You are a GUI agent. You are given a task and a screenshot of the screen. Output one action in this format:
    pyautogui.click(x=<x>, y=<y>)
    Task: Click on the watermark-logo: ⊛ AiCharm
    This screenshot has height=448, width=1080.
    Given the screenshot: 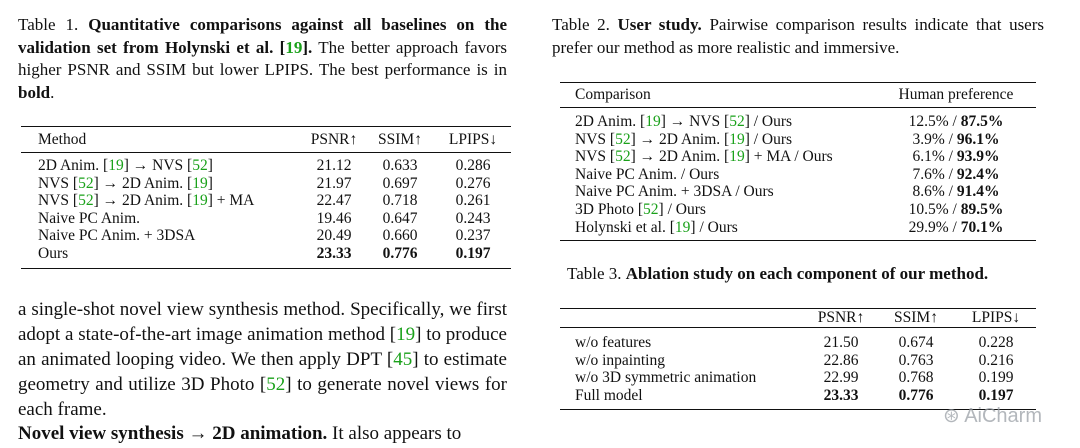 What is the action you would take?
    pyautogui.click(x=992, y=416)
    